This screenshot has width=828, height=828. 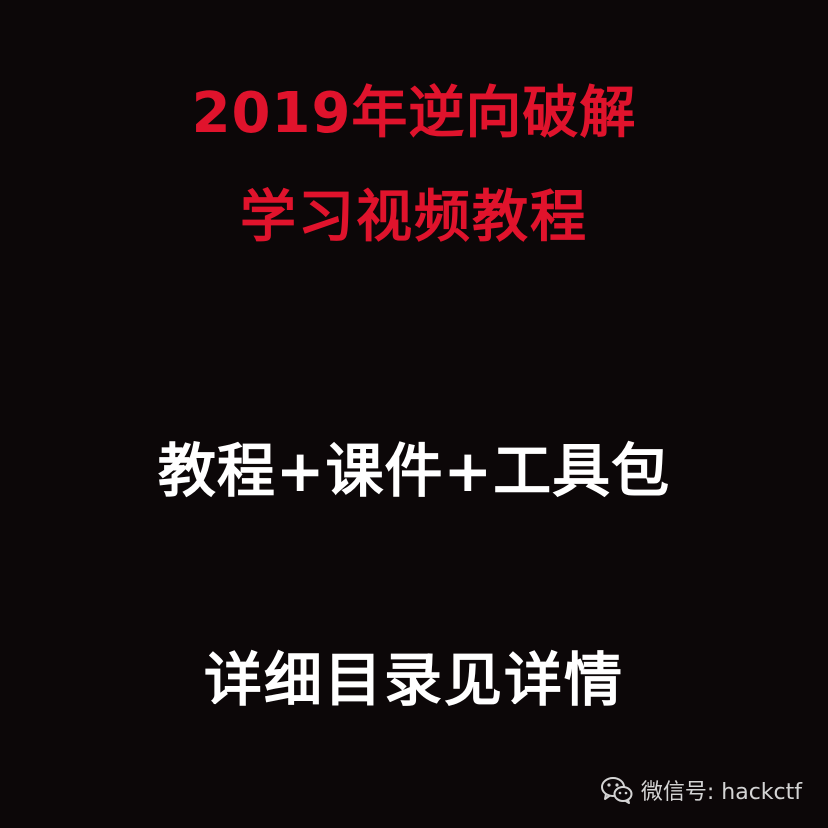 I want to click on wechat-watermark: 微信号: hackctf, so click(x=701, y=790).